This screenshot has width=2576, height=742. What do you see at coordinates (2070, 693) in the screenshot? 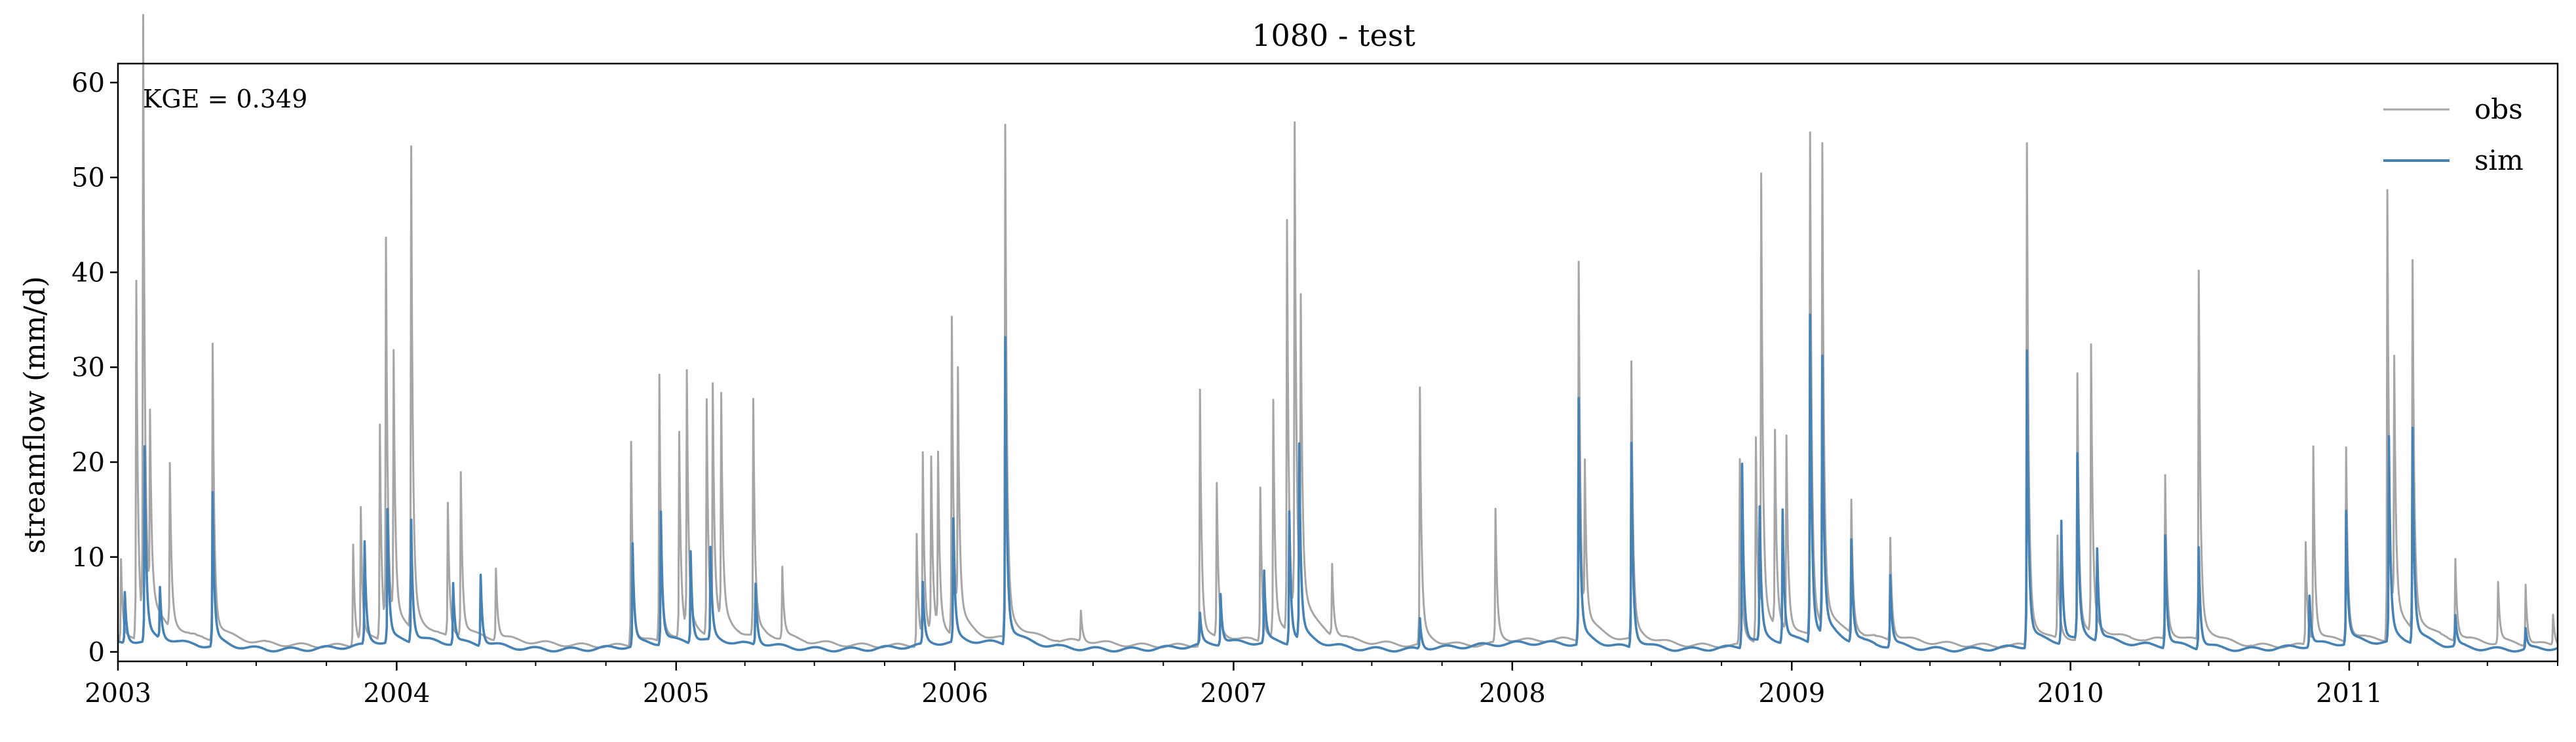
I see `x-tick-label: 2010` at bounding box center [2070, 693].